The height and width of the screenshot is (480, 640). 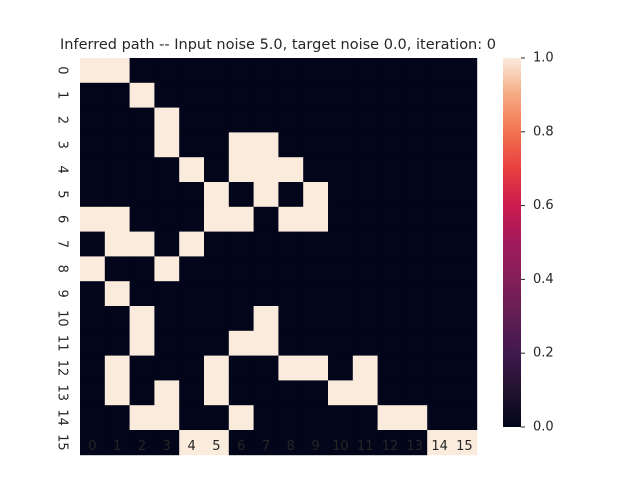 I want to click on x-tick-label: 8, so click(x=291, y=446).